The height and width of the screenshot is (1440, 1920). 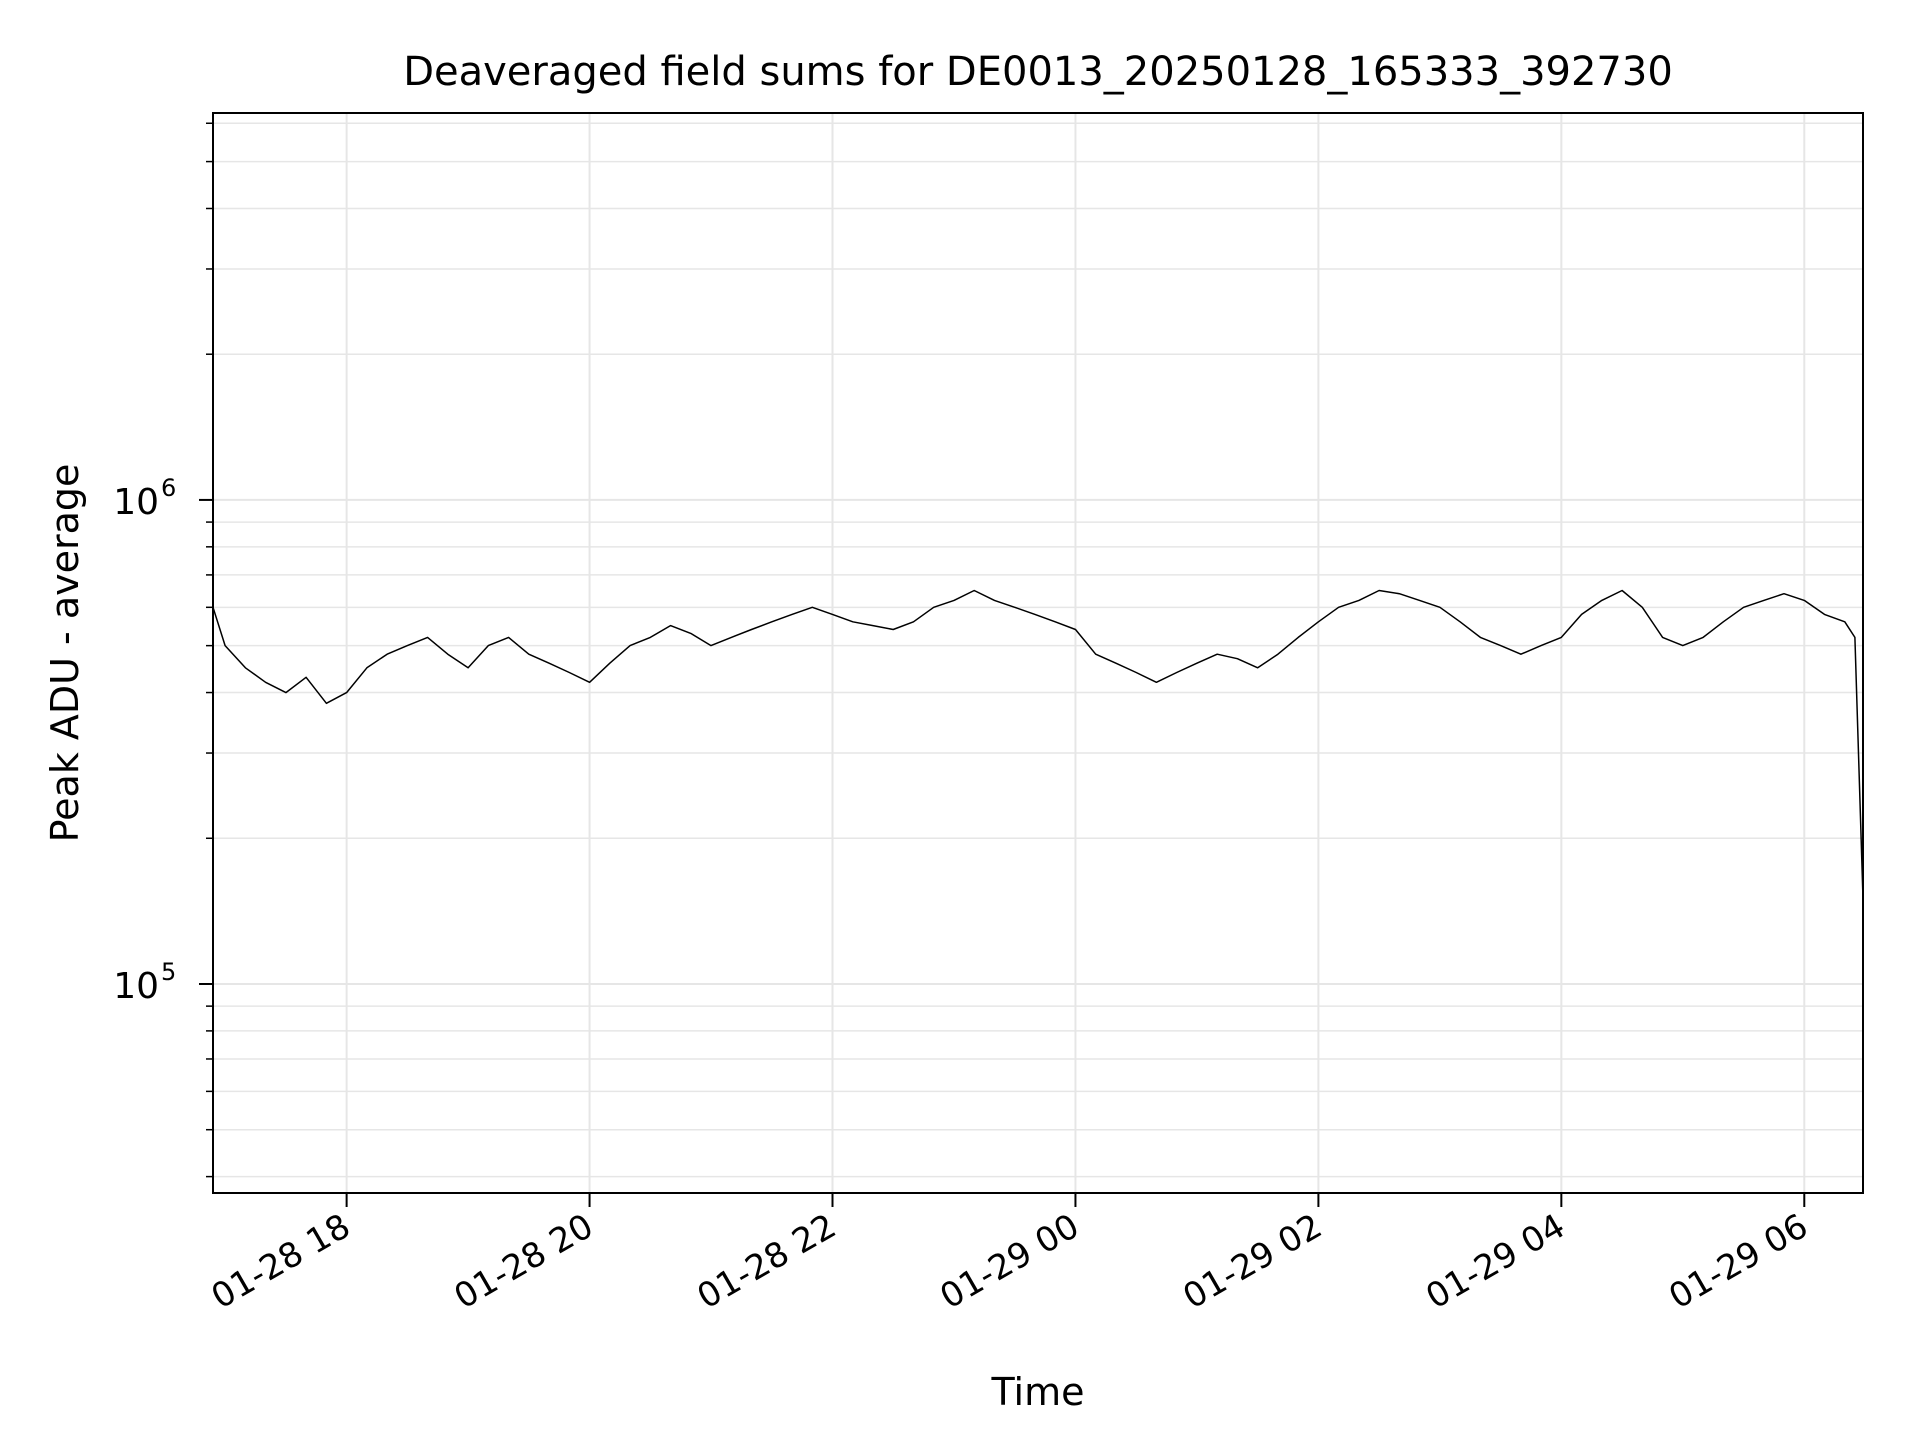 I want to click on y-axis-label: Peak ADU - average, so click(x=65, y=653).